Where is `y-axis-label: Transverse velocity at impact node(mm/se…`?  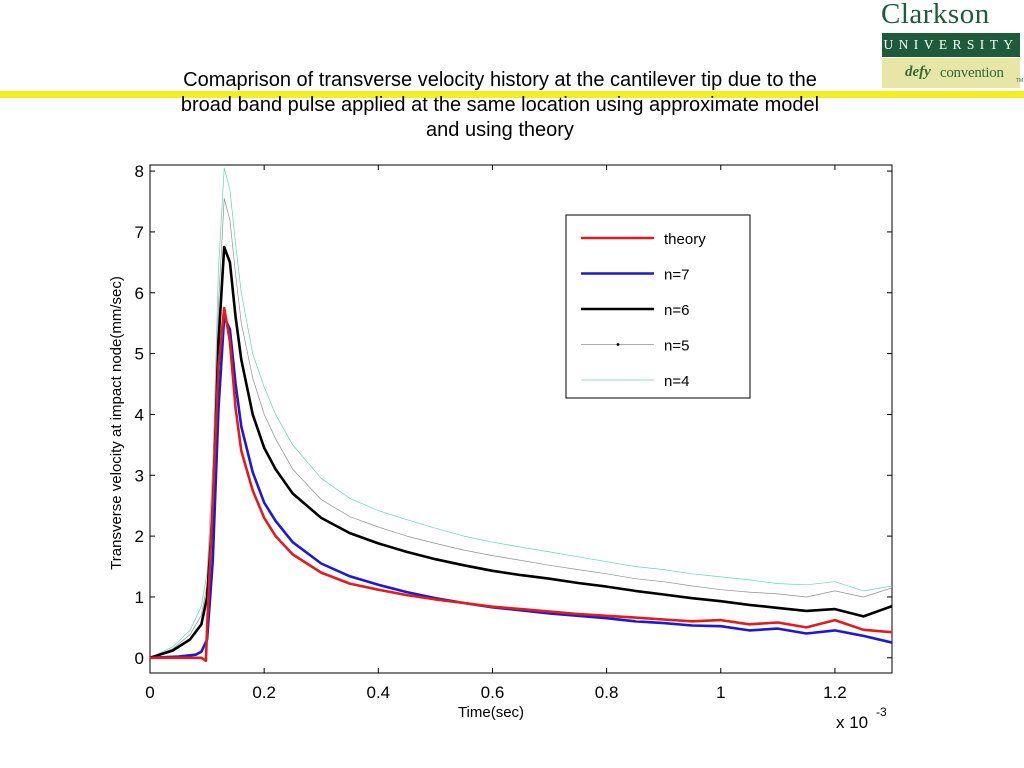
y-axis-label: Transverse velocity at impact node(mm/se… is located at coordinates (116, 423).